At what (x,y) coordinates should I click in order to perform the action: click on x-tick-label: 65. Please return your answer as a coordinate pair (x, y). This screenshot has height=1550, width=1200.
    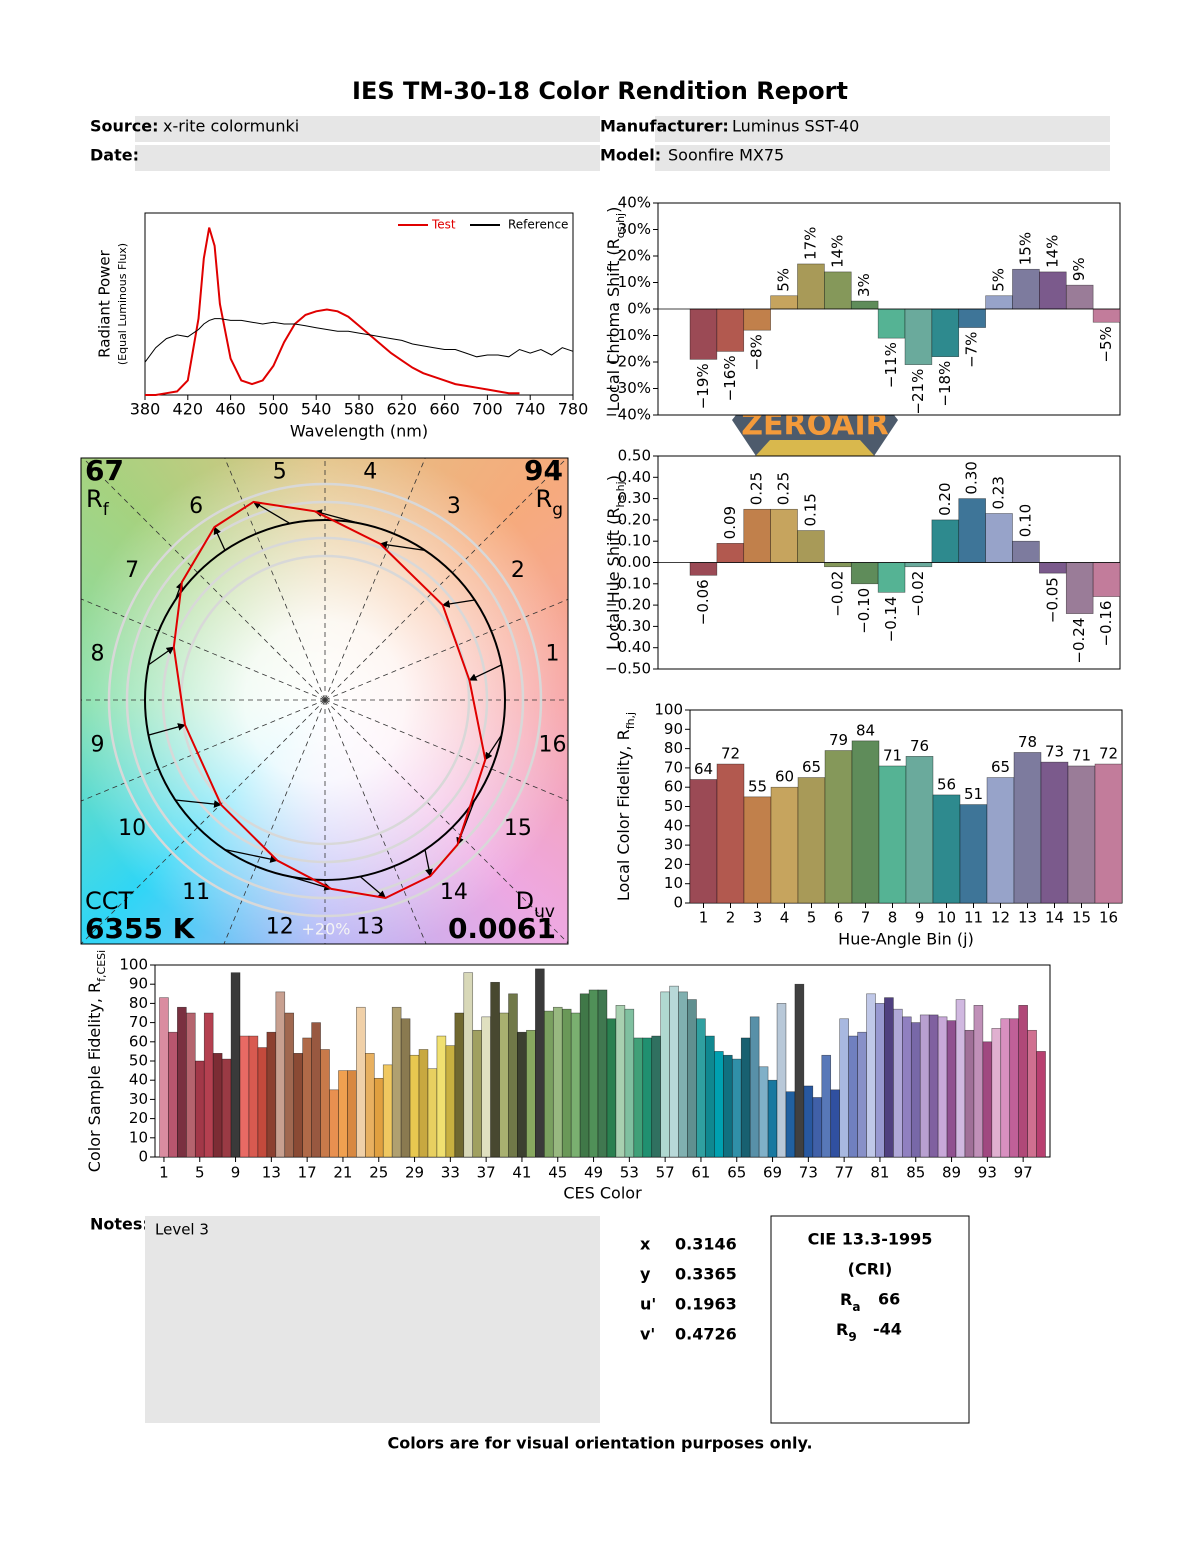
    Looking at the image, I should click on (736, 1173).